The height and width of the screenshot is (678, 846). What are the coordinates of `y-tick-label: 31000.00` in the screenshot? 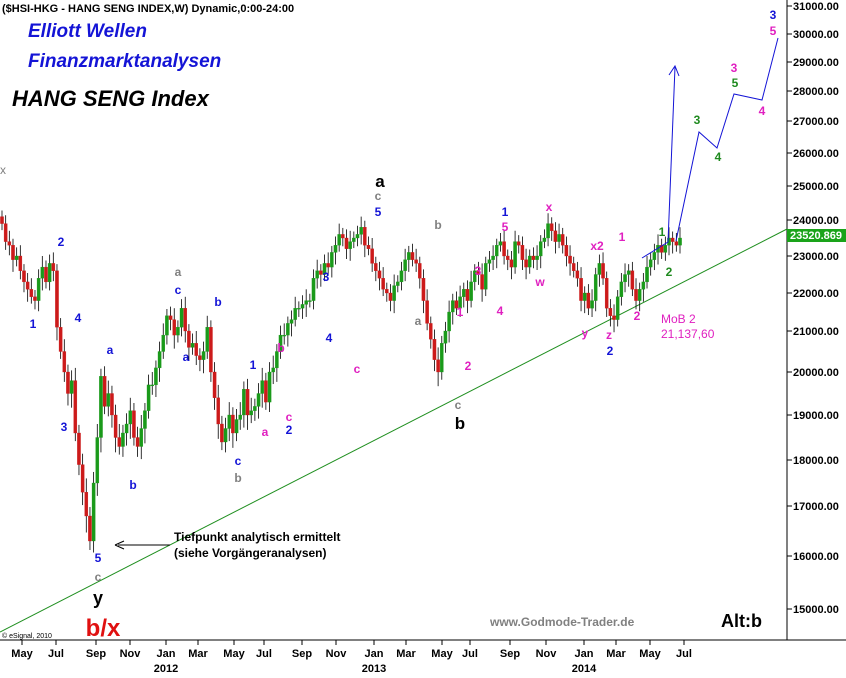 It's located at (816, 7).